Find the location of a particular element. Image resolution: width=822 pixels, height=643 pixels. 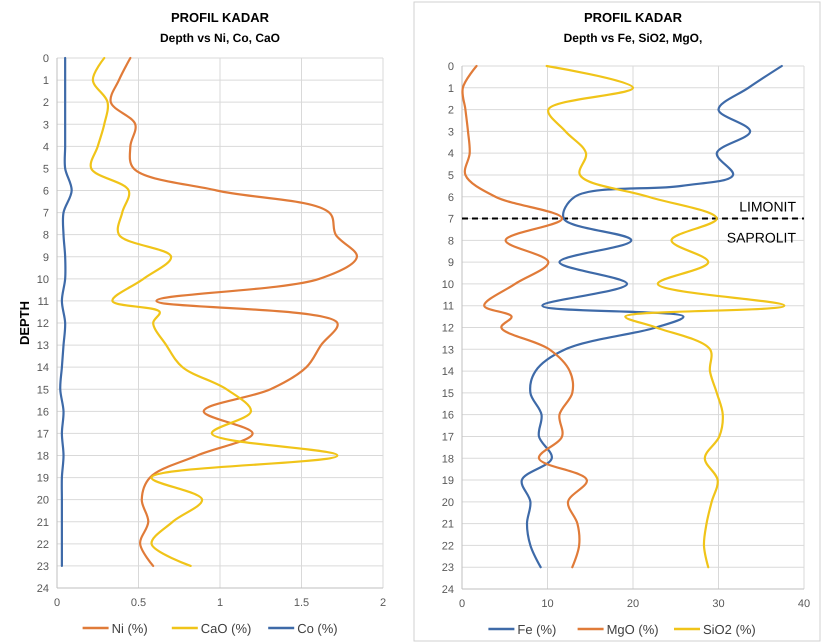

x-tick-label: 20 is located at coordinates (633, 604).